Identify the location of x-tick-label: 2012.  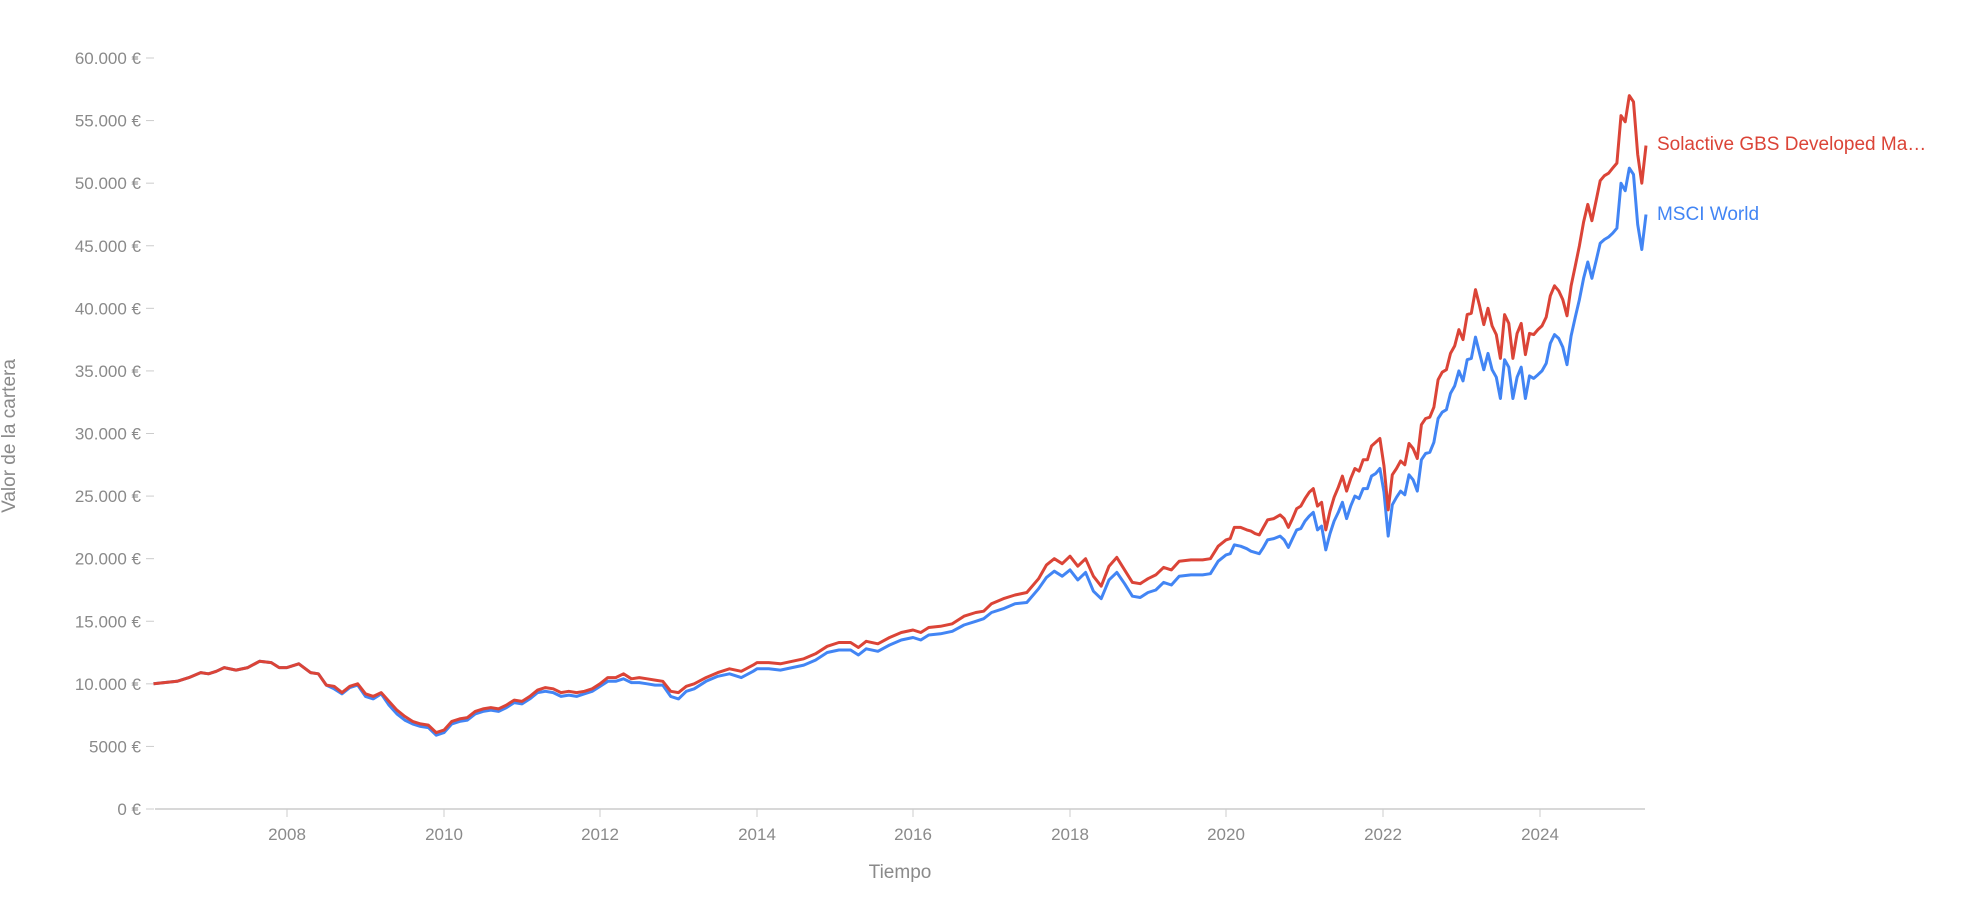
(600, 834).